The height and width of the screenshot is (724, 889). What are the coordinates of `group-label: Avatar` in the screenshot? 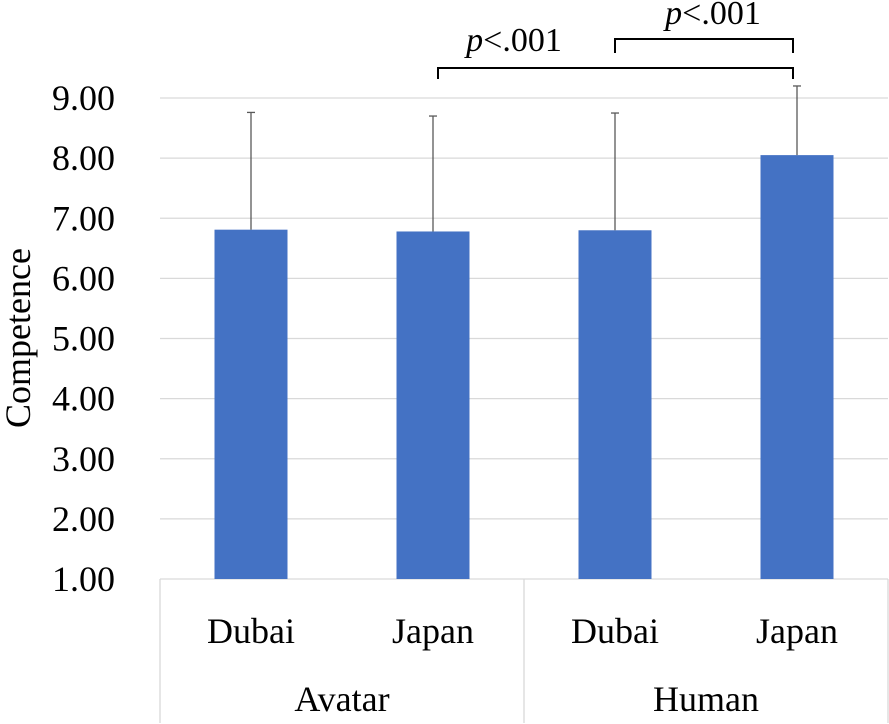 It's located at (341, 699).